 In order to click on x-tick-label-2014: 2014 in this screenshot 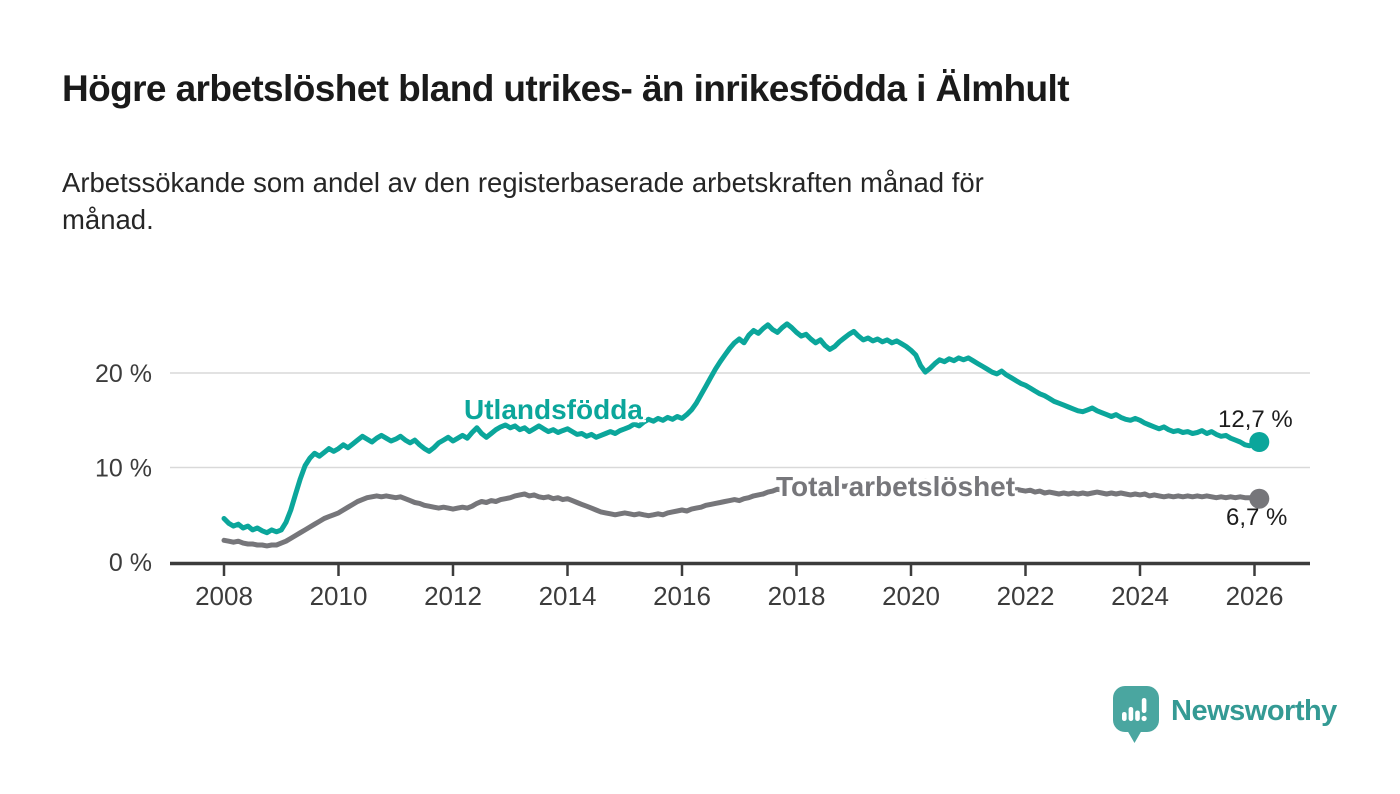, I will do `click(568, 596)`.